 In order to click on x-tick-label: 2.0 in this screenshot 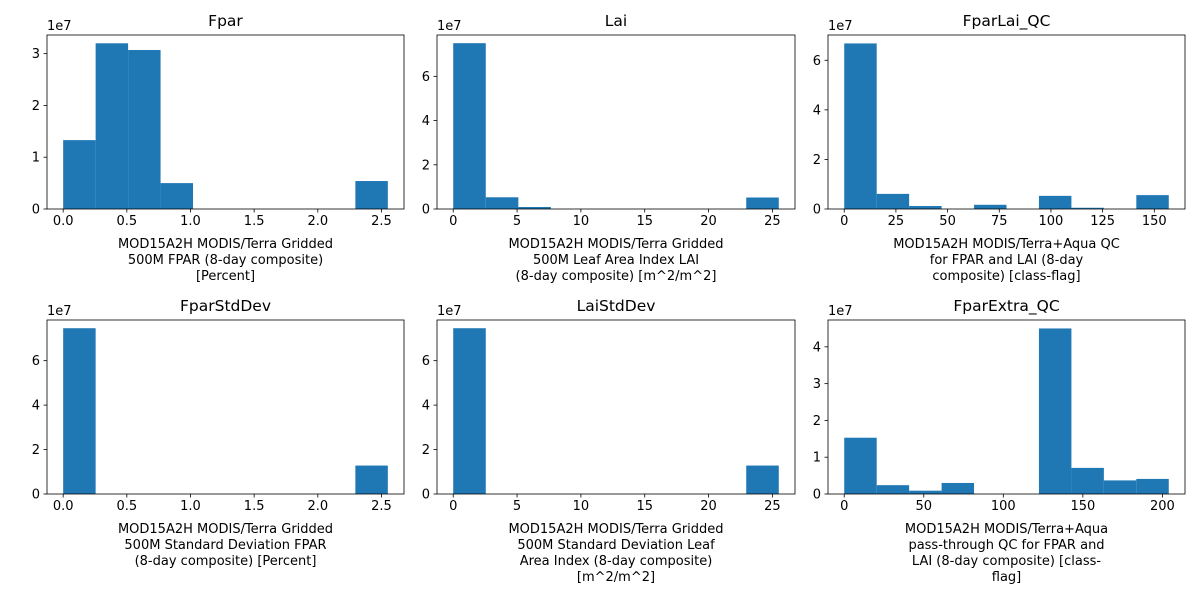, I will do `click(317, 506)`.